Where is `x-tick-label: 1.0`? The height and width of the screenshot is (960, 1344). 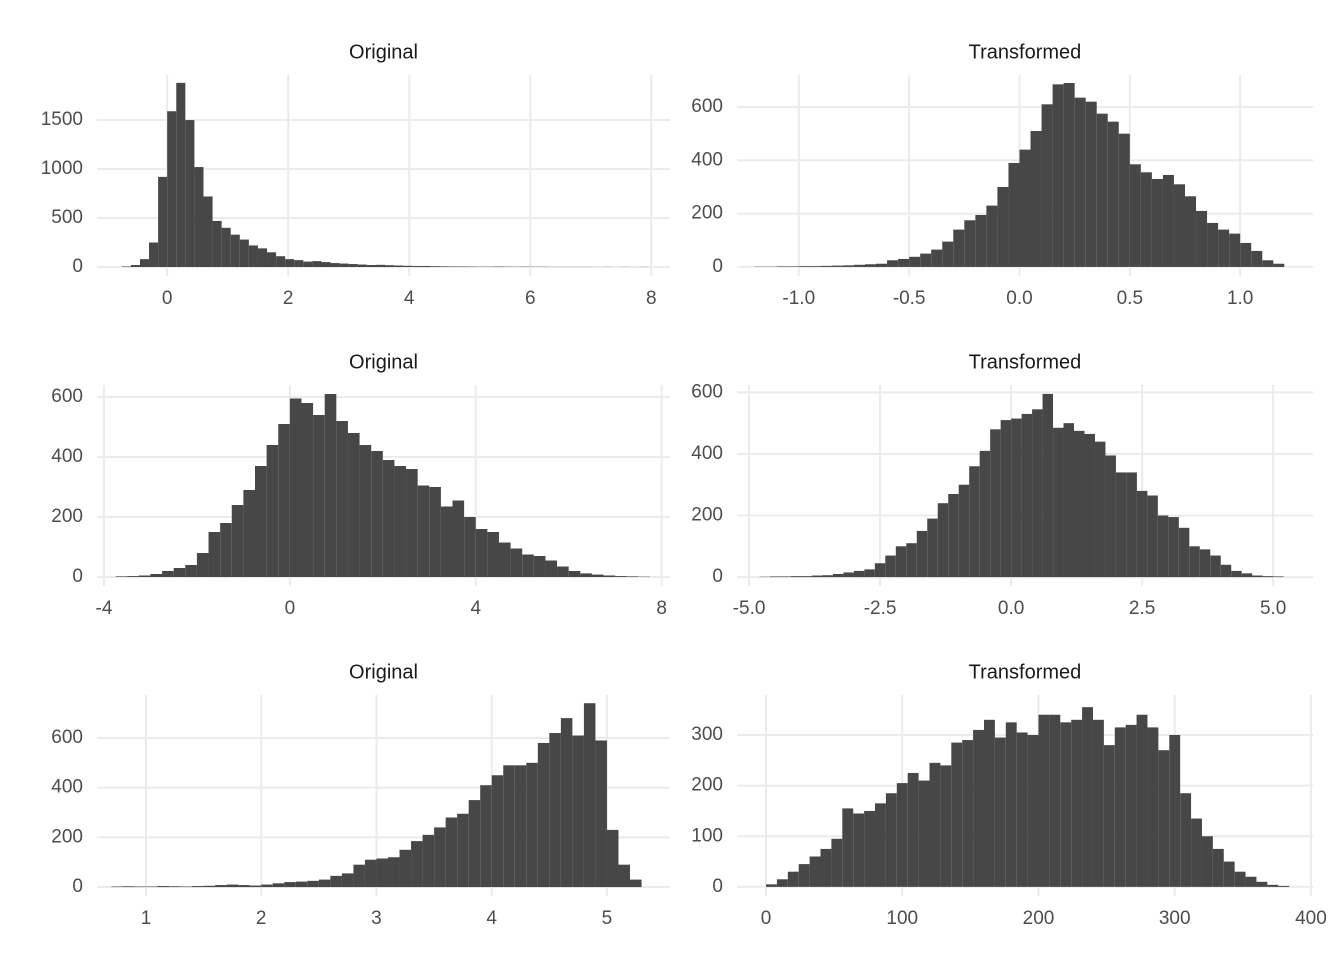 x-tick-label: 1.0 is located at coordinates (1240, 298).